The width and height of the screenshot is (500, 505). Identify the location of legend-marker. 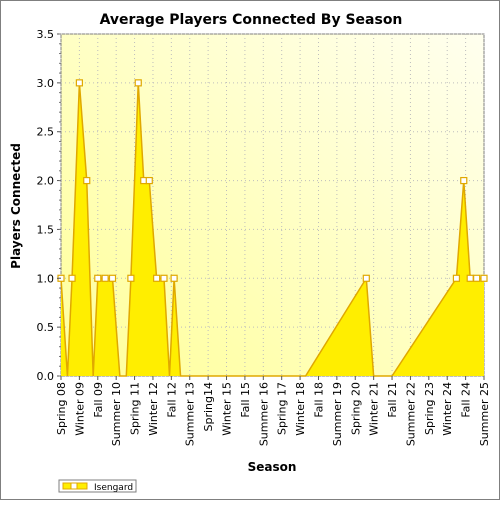
(74, 486).